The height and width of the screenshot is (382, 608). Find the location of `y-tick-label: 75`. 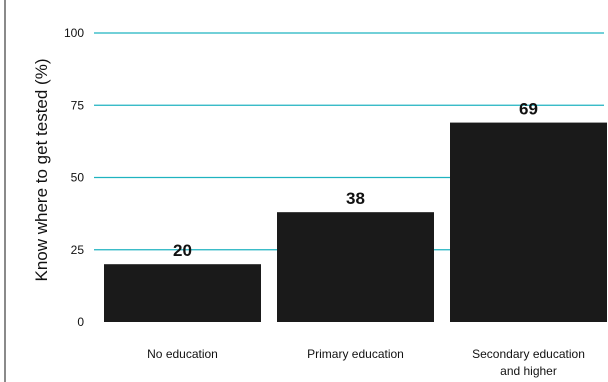

y-tick-label: 75 is located at coordinates (78, 105).